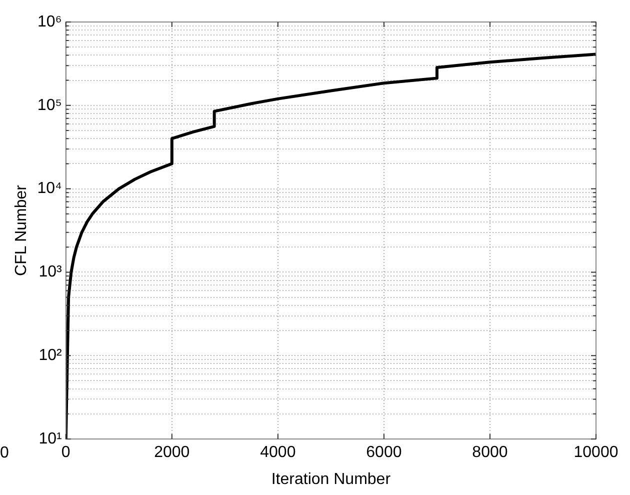 Image resolution: width=630 pixels, height=495 pixels. I want to click on x-tick-label: 0, so click(65, 453).